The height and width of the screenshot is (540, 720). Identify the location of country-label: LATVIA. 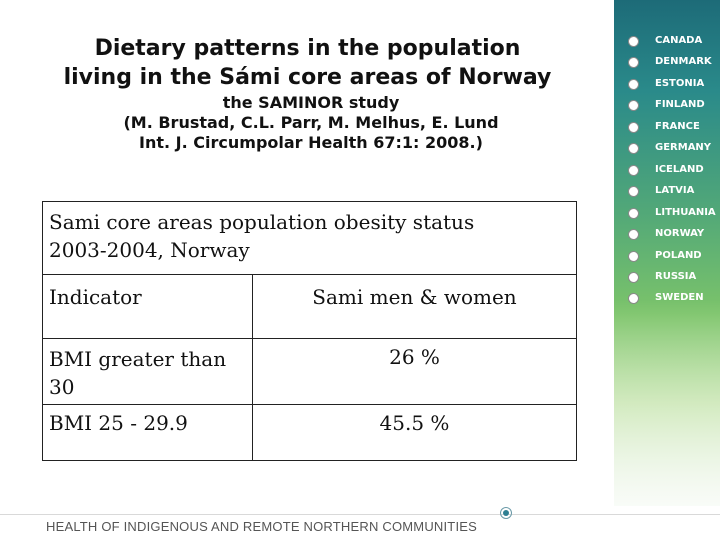
(675, 190).